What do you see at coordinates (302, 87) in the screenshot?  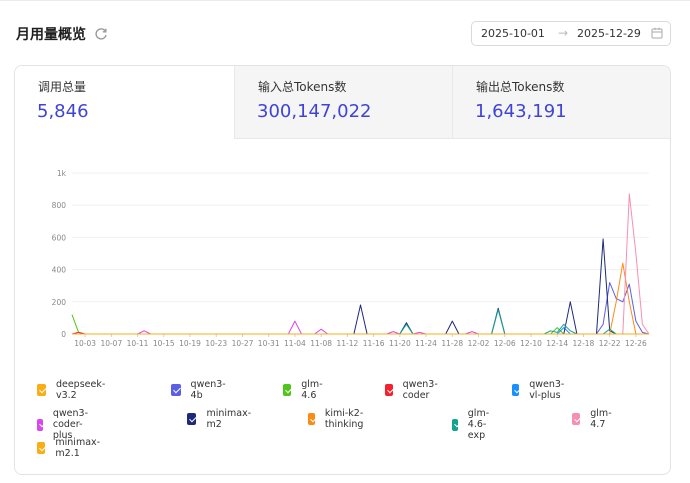 I see `stat-label: 输入总Tokens数` at bounding box center [302, 87].